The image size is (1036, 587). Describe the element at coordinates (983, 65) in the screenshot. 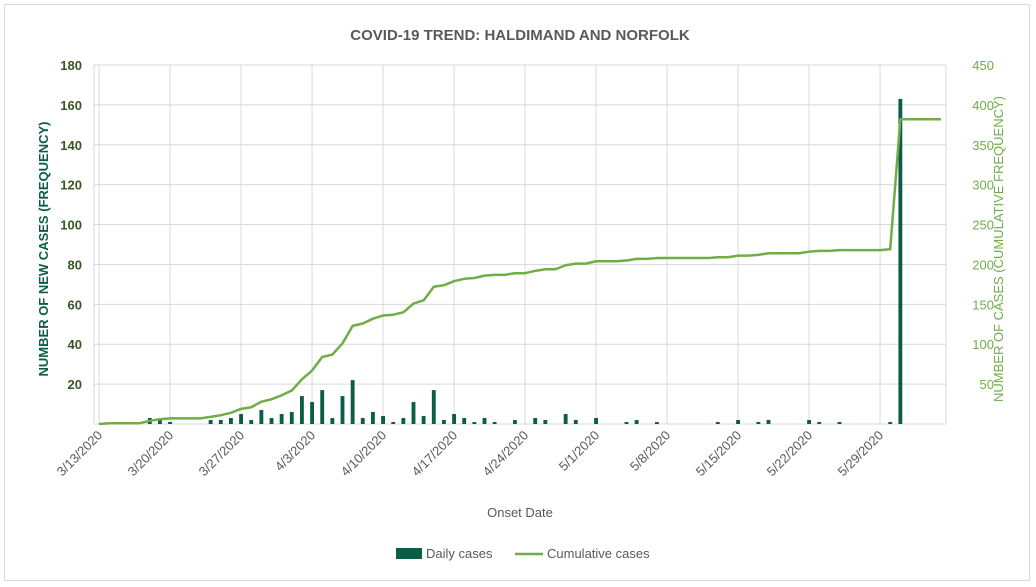

I see `right-tick-label: 450` at that location.